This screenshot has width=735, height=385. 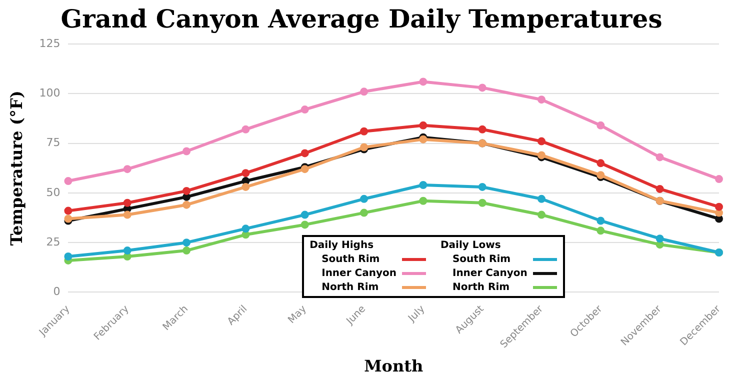 I want to click on y-axis-title: Temperature (°F), so click(x=16, y=168).